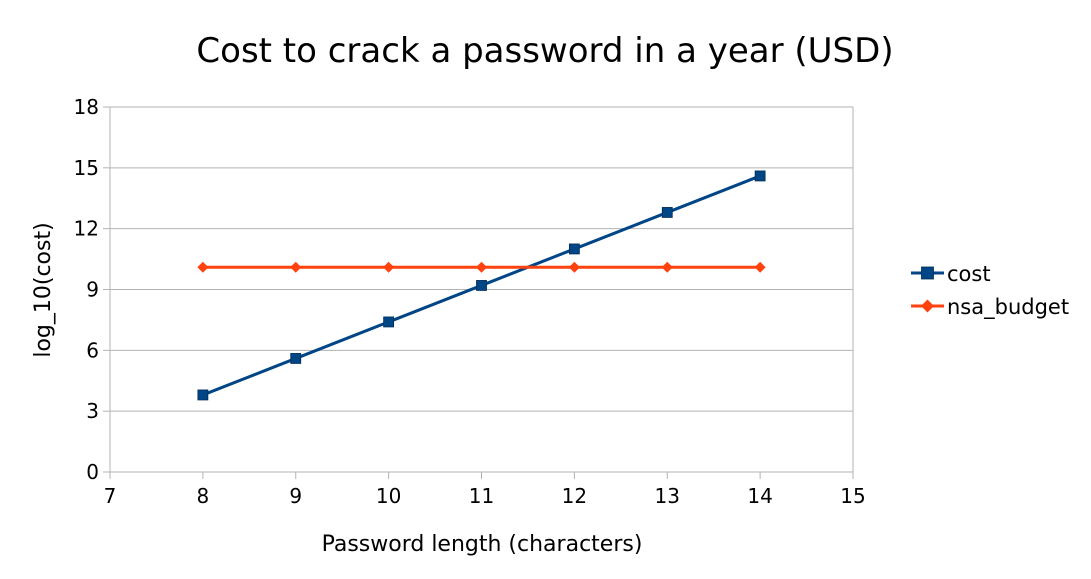  What do you see at coordinates (852, 496) in the screenshot?
I see `x-tick-label-15: 15` at bounding box center [852, 496].